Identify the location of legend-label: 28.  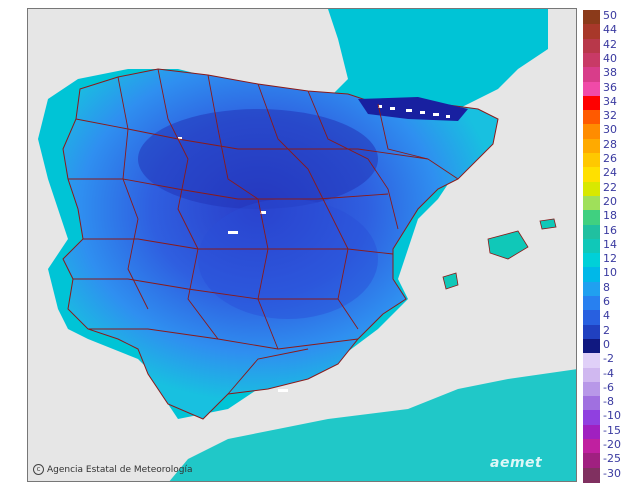
(610, 144).